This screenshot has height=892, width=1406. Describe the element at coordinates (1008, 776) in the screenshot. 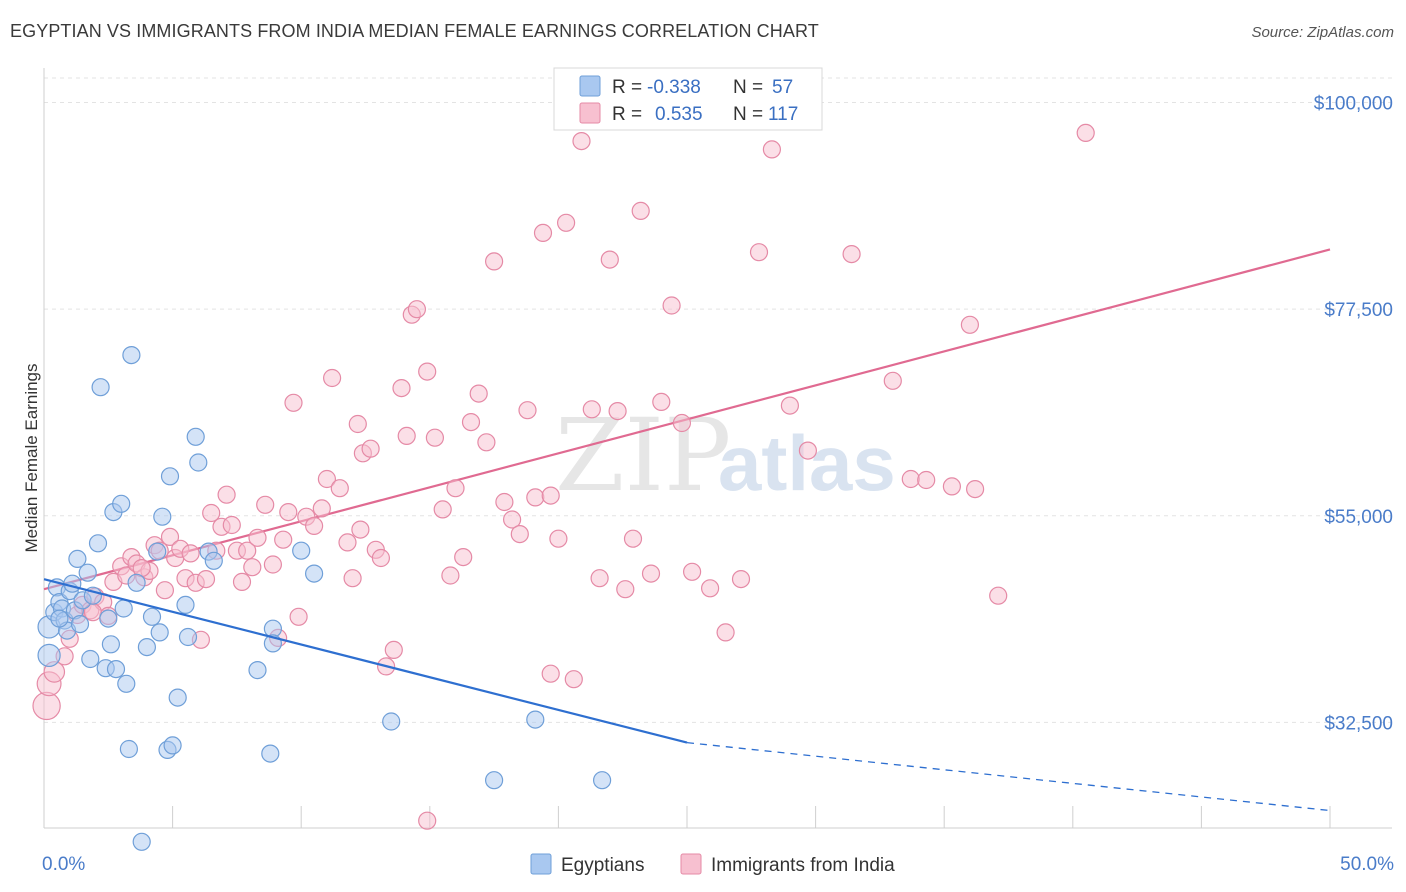

I see `trend-line-dashed` at that location.